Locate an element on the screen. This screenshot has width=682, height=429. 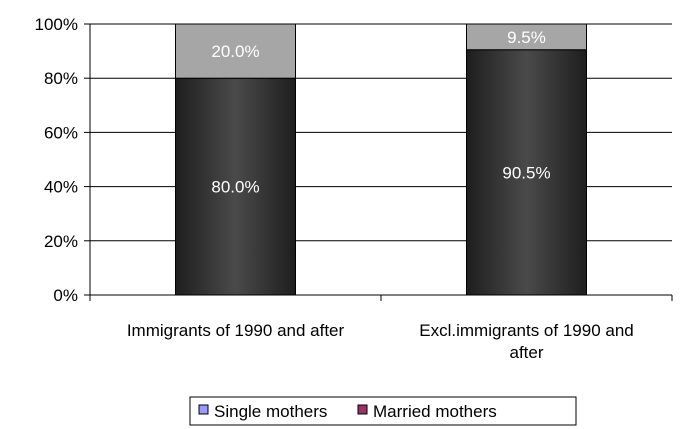
category-label: Excl.immigrants of 1990 and after is located at coordinates (526, 341).